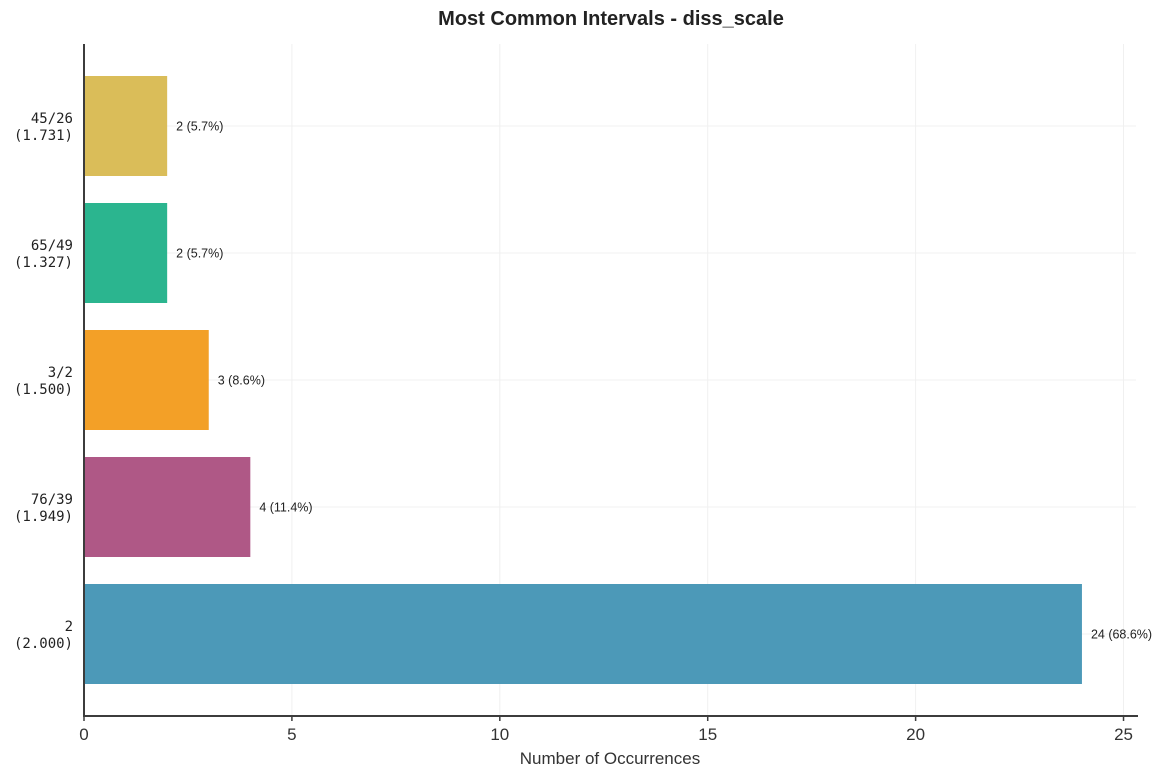 Image resolution: width=1172 pixels, height=777 pixels. What do you see at coordinates (1123, 734) in the screenshot?
I see `x-tick-label: 25` at bounding box center [1123, 734].